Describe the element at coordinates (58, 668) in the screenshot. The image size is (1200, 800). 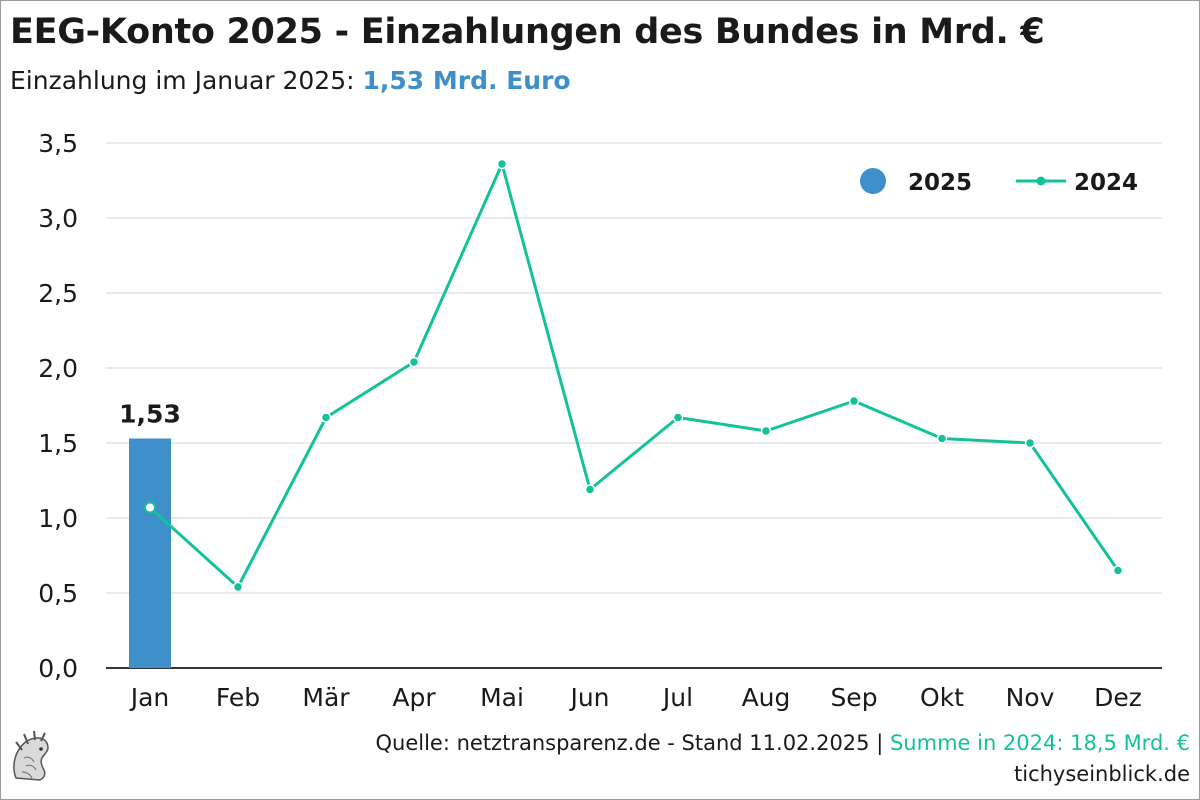
I see `y-tick-label: 0,0` at that location.